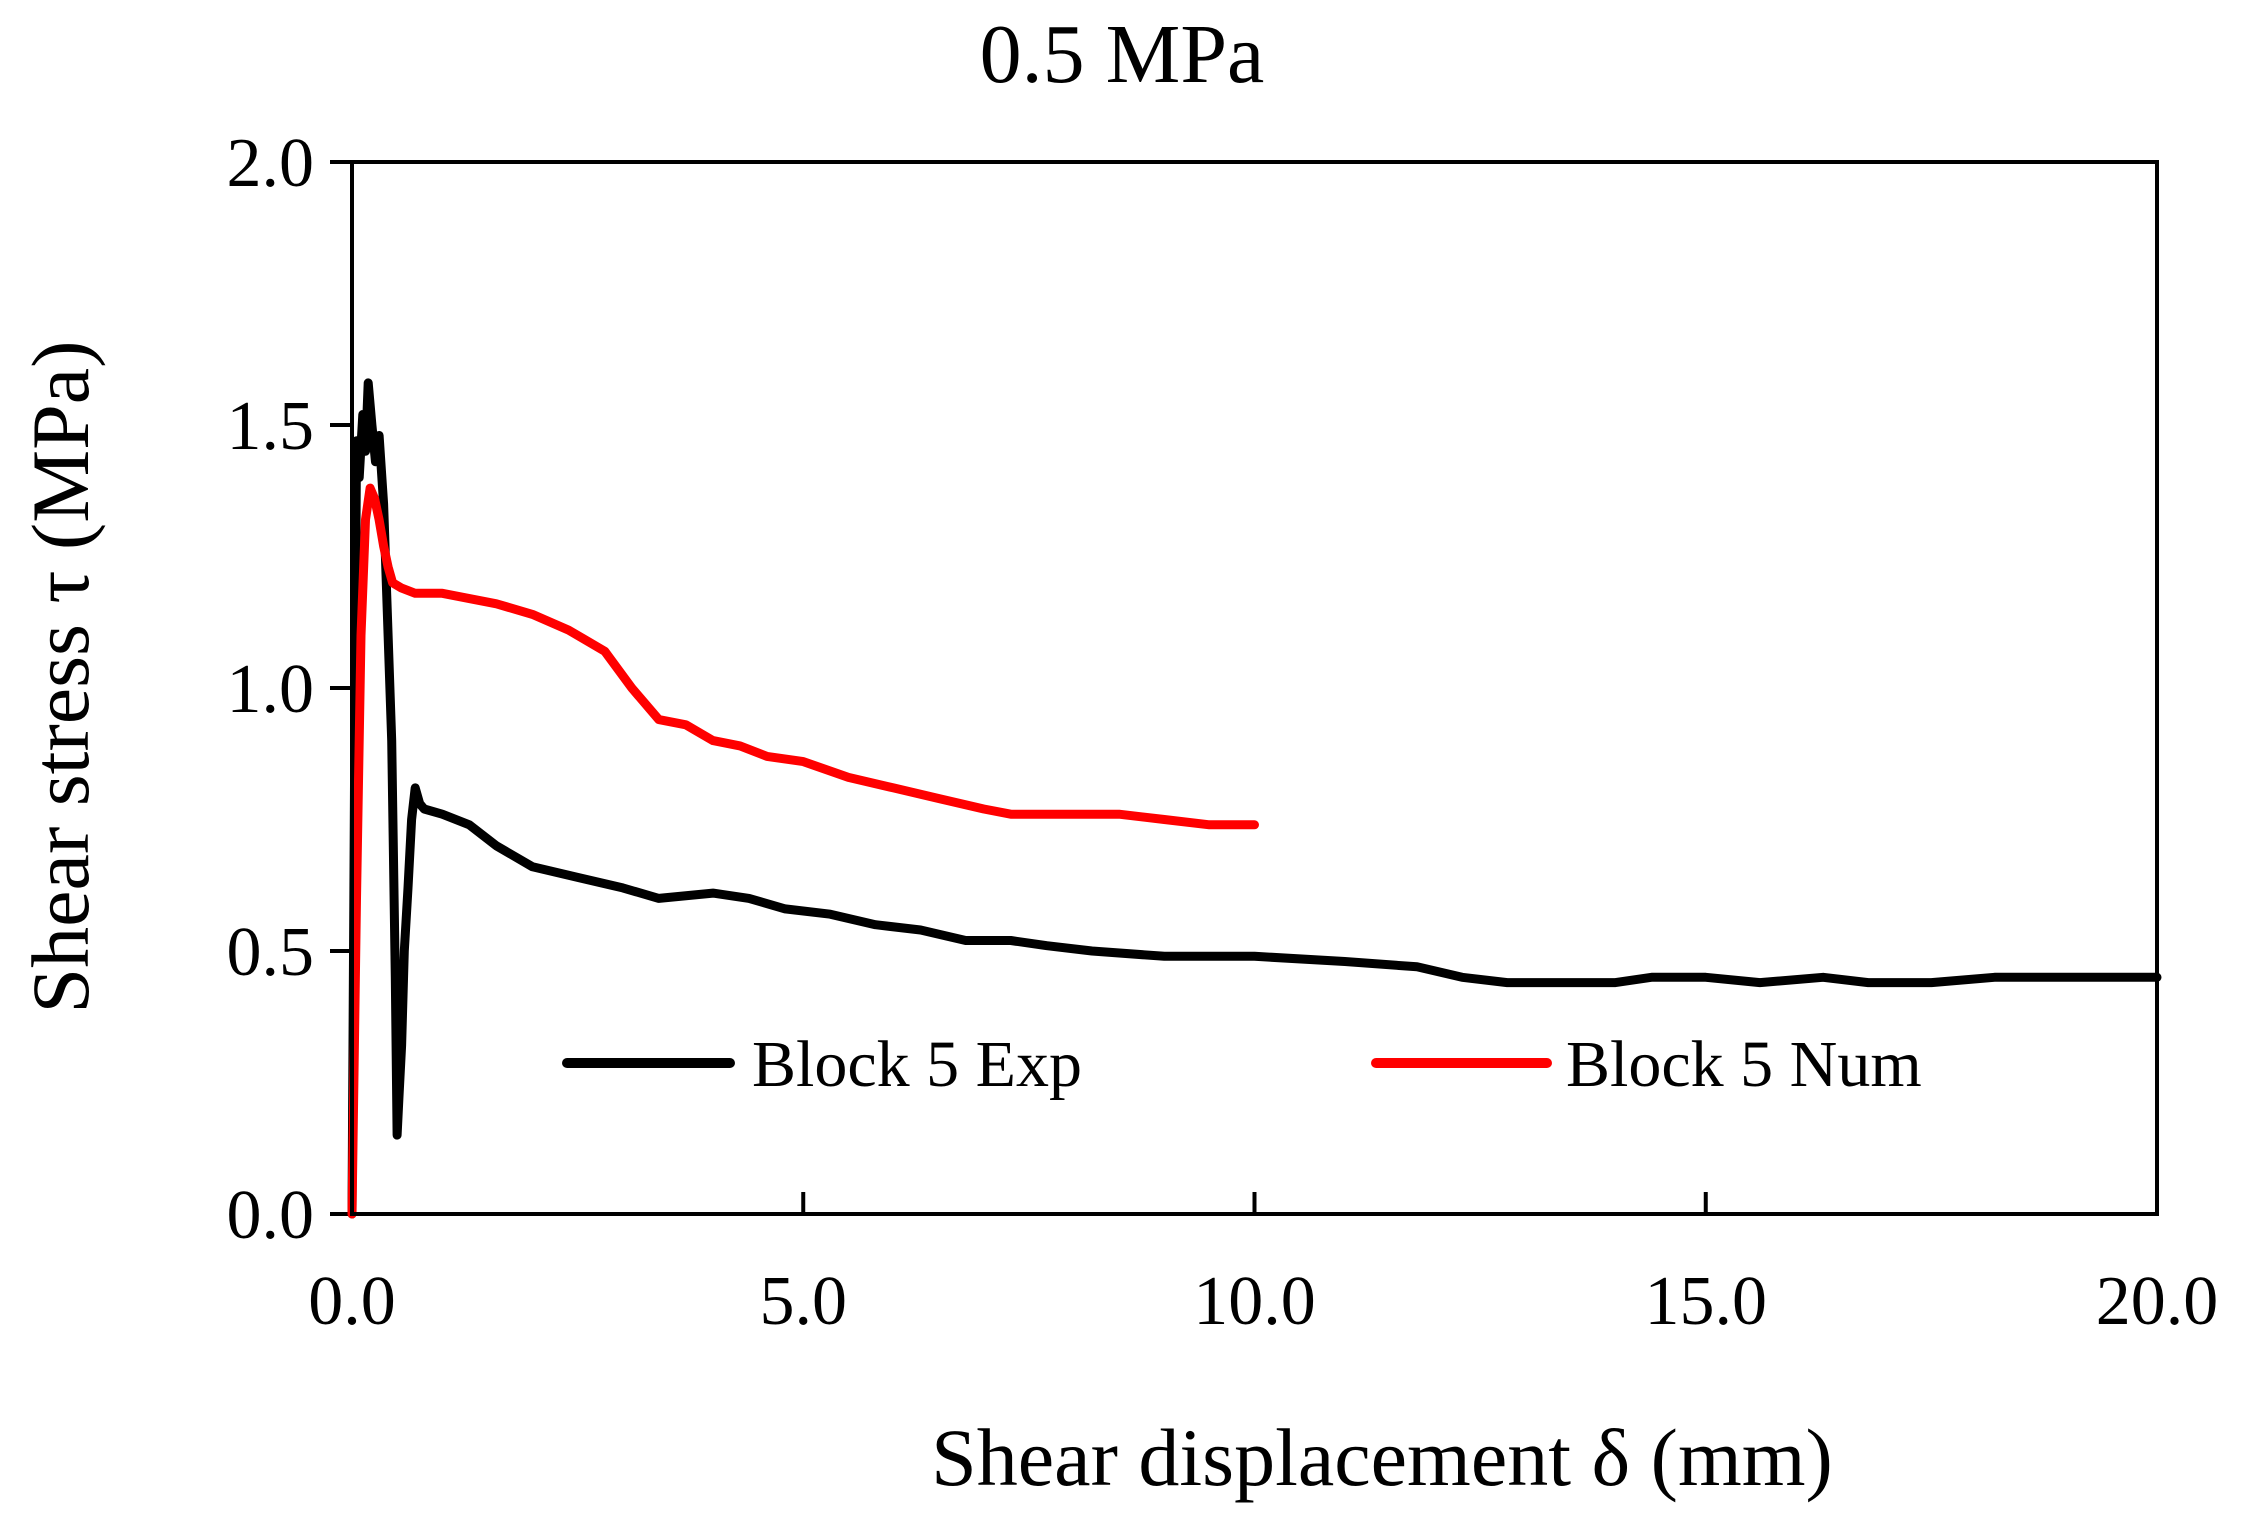 This screenshot has height=1522, width=2246. Describe the element at coordinates (1242, 1064) in the screenshot. I see `legend: Block 5 Exp Block 5 Num` at that location.